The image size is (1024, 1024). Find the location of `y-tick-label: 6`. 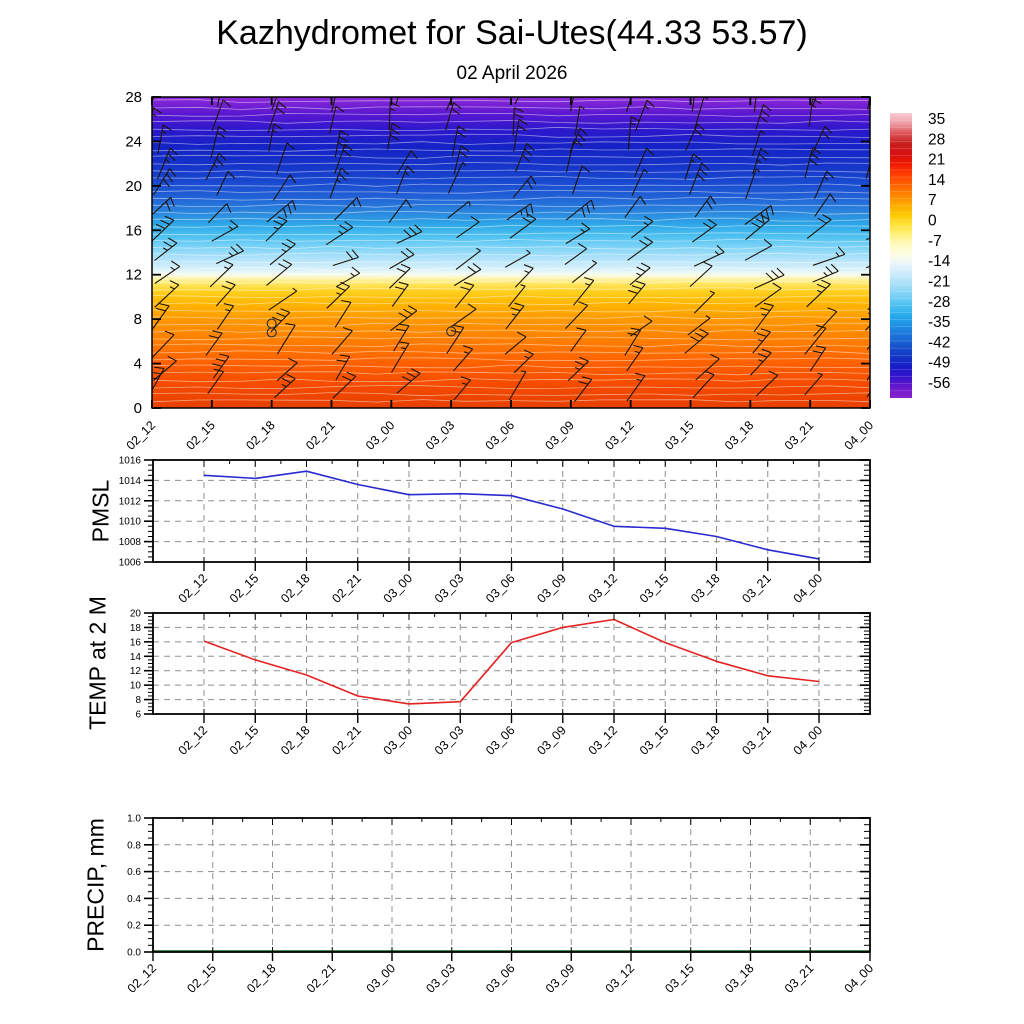

y-tick-label: 6 is located at coordinates (138, 715).